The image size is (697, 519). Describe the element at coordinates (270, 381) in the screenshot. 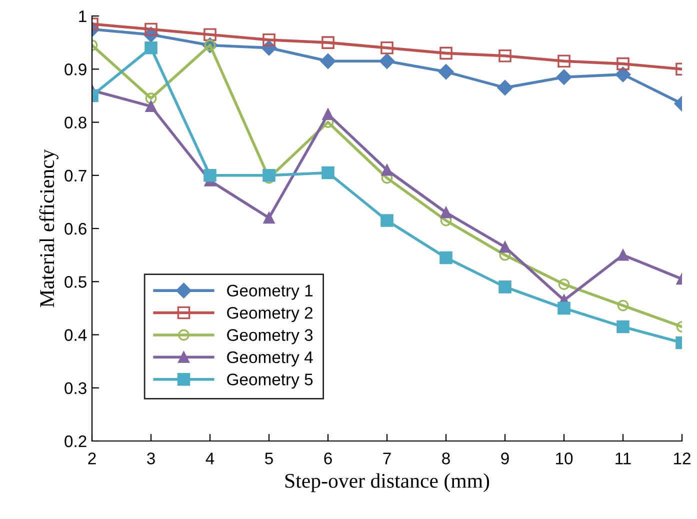

I see `legend-label: Geometry 5` at that location.